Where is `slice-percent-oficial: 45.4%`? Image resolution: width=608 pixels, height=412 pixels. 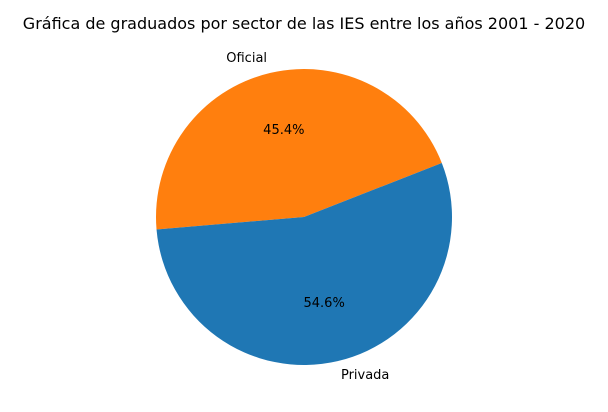 slice-percent-oficial: 45.4% is located at coordinates (283, 130).